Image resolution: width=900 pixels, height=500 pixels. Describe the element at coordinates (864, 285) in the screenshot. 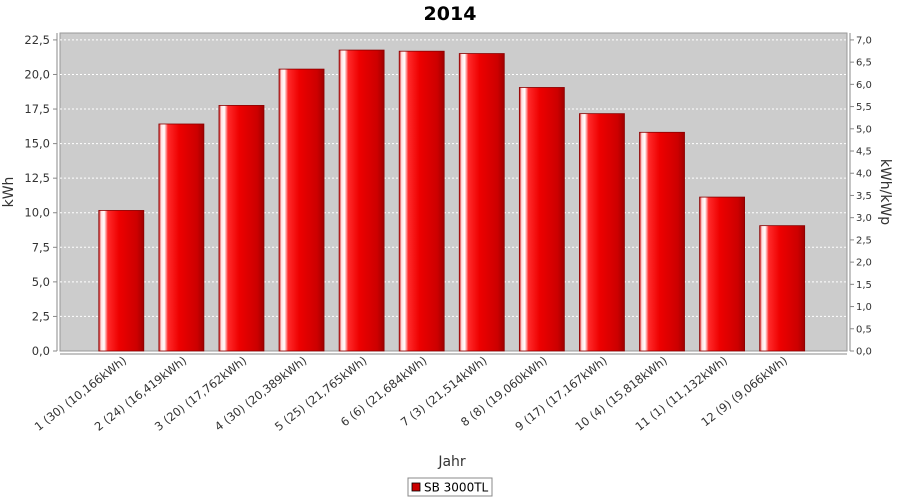

I see `y2-tick-label: 1,5` at that location.